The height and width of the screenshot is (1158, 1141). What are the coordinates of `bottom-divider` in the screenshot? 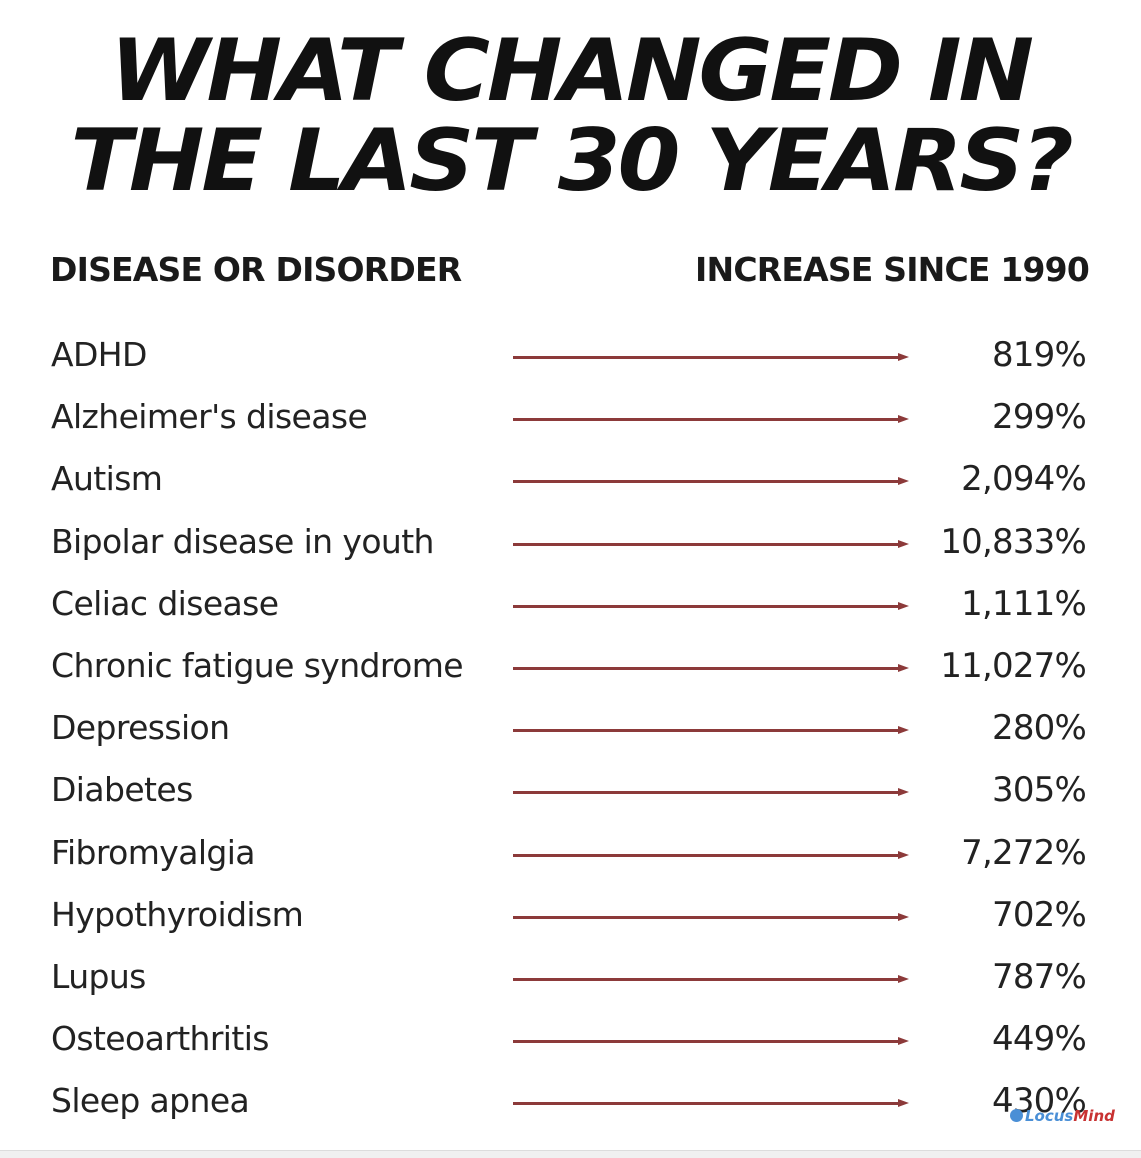 It's located at (570, 1154).